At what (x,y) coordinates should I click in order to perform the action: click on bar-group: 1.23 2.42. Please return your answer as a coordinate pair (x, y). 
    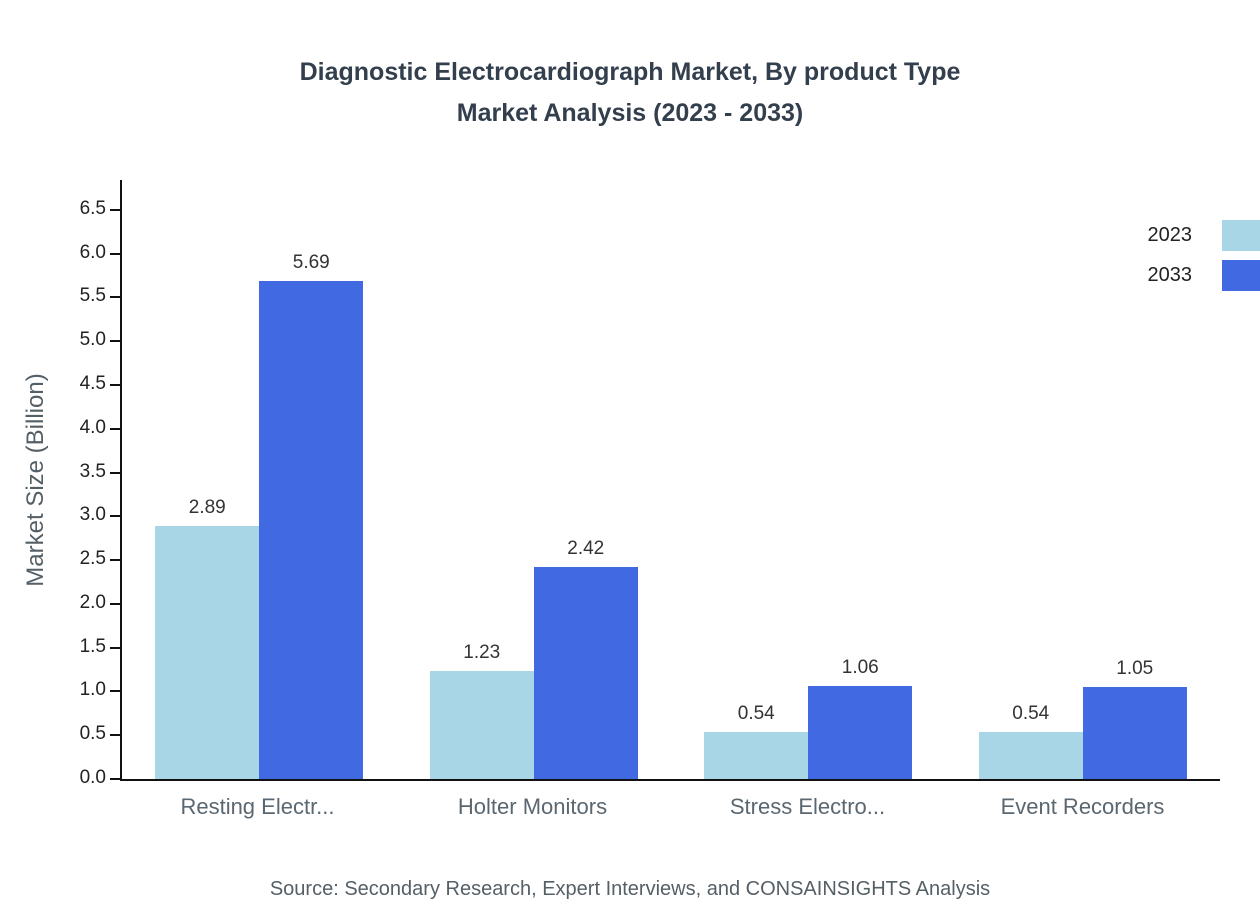
    Looking at the image, I should click on (534, 479).